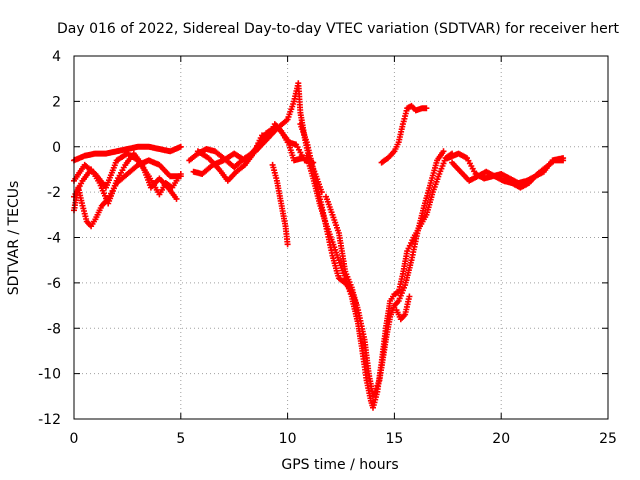  I want to click on x-tick-label: 0, so click(74, 439).